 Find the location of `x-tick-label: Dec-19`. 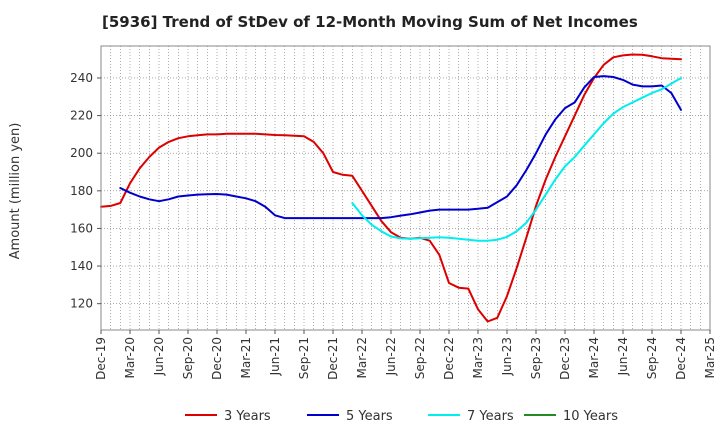

x-tick-label: Dec-19 is located at coordinates (101, 358).